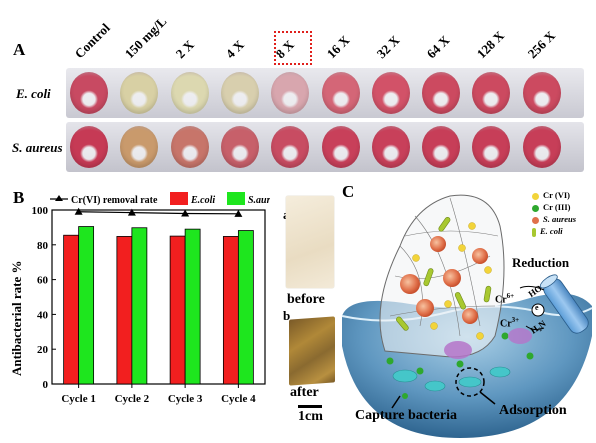 This screenshot has height=443, width=596. Describe the element at coordinates (438, 47) in the screenshot. I see `column-label: 64 X` at that location.